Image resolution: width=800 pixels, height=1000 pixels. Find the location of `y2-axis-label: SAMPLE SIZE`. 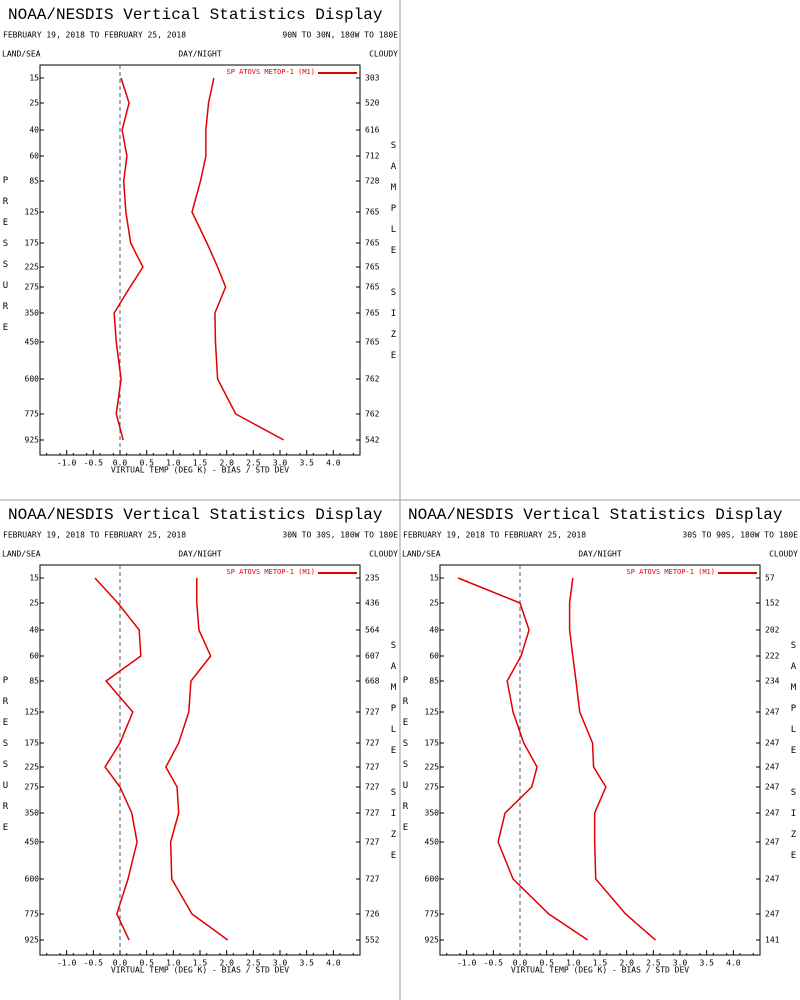

y2-axis-label: SAMPLE SIZE is located at coordinates (394, 256).